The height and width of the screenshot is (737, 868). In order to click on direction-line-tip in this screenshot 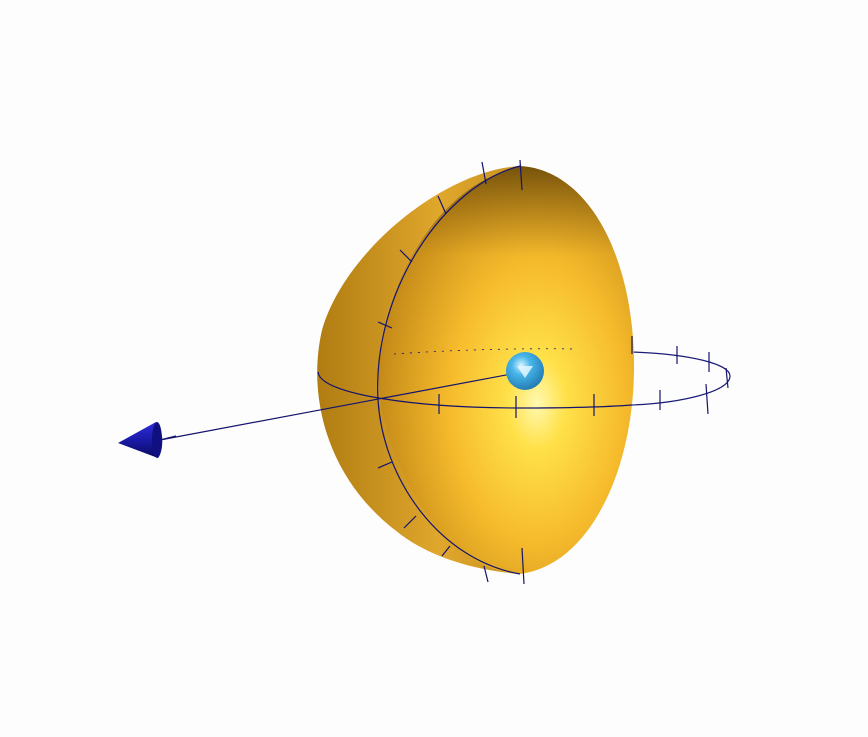, I will do `click(168, 438)`.